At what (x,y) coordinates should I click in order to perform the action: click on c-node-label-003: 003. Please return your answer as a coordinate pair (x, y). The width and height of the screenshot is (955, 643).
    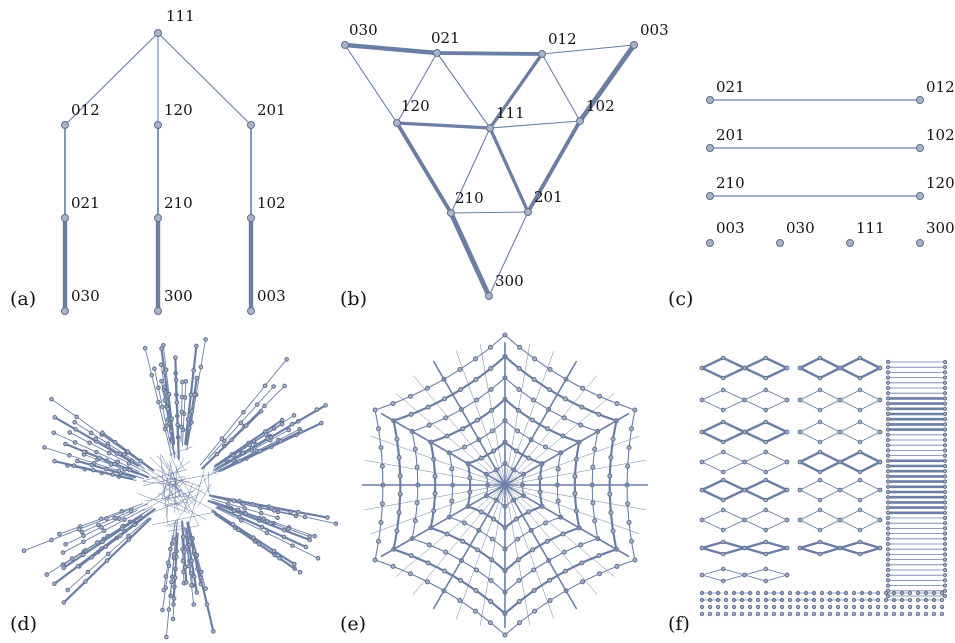
    Looking at the image, I should click on (730, 228).